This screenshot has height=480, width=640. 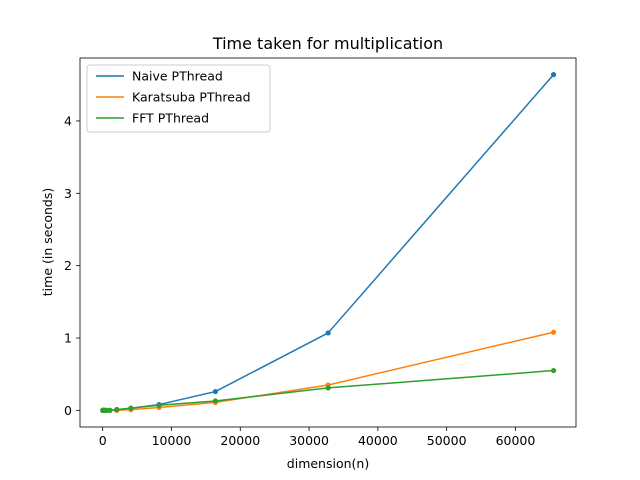 What do you see at coordinates (68, 193) in the screenshot?
I see `y-tick-label: 3` at bounding box center [68, 193].